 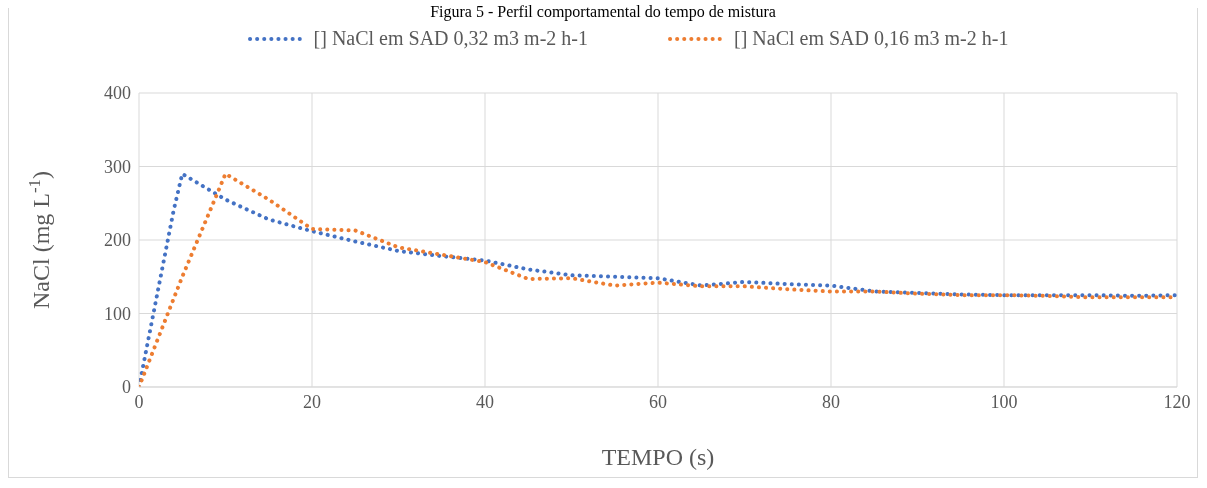 I want to click on x-tick-label: 0, so click(x=139, y=401).